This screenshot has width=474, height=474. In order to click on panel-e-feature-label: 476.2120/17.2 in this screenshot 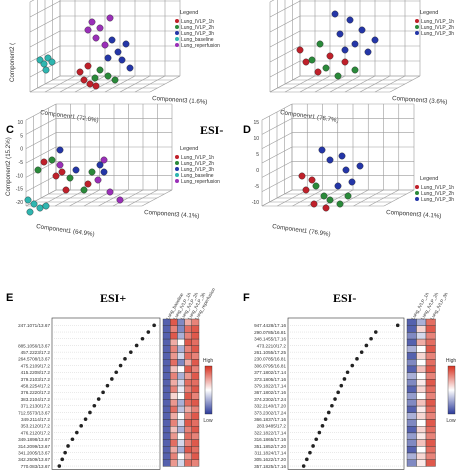, I will do `click(36, 432)`.